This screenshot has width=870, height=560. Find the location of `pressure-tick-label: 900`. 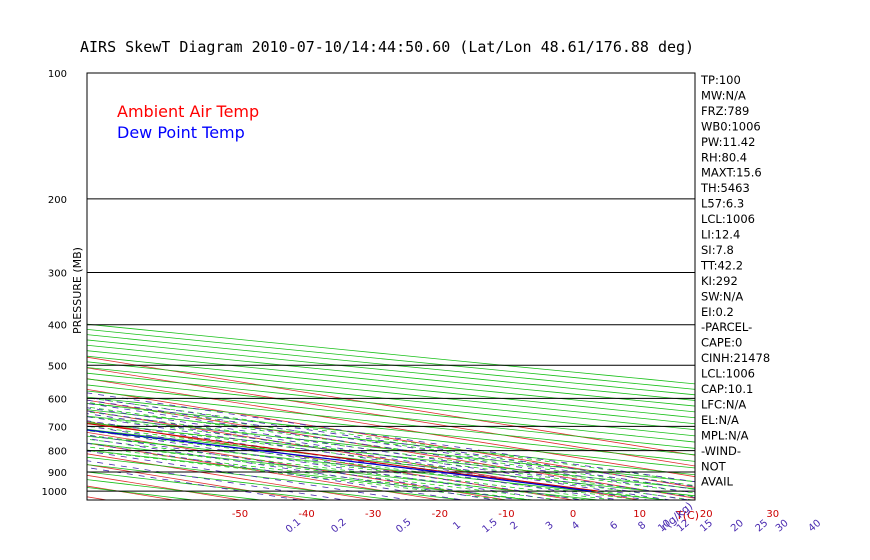

pressure-tick-label: 900 is located at coordinates (57, 473).